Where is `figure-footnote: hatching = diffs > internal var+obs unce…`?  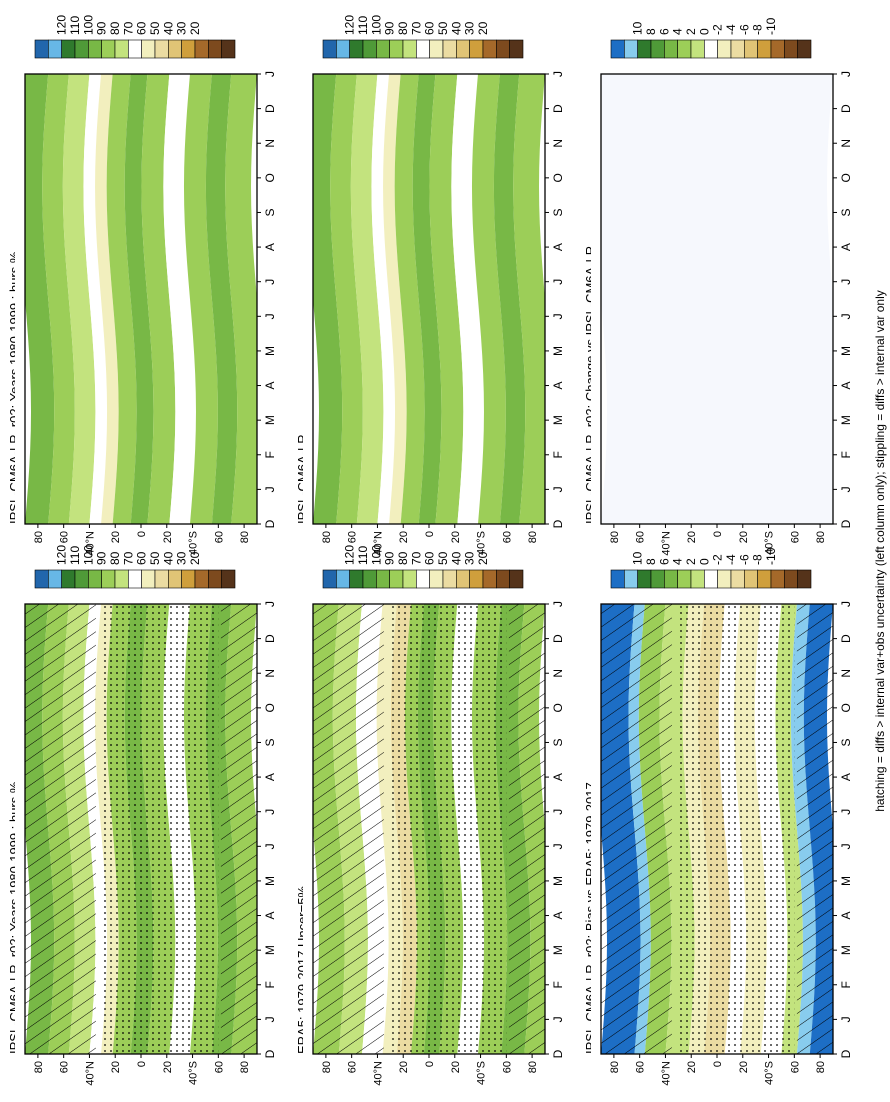 figure-footnote: hatching = diffs > internal var+obs unce… is located at coordinates (880, 551).